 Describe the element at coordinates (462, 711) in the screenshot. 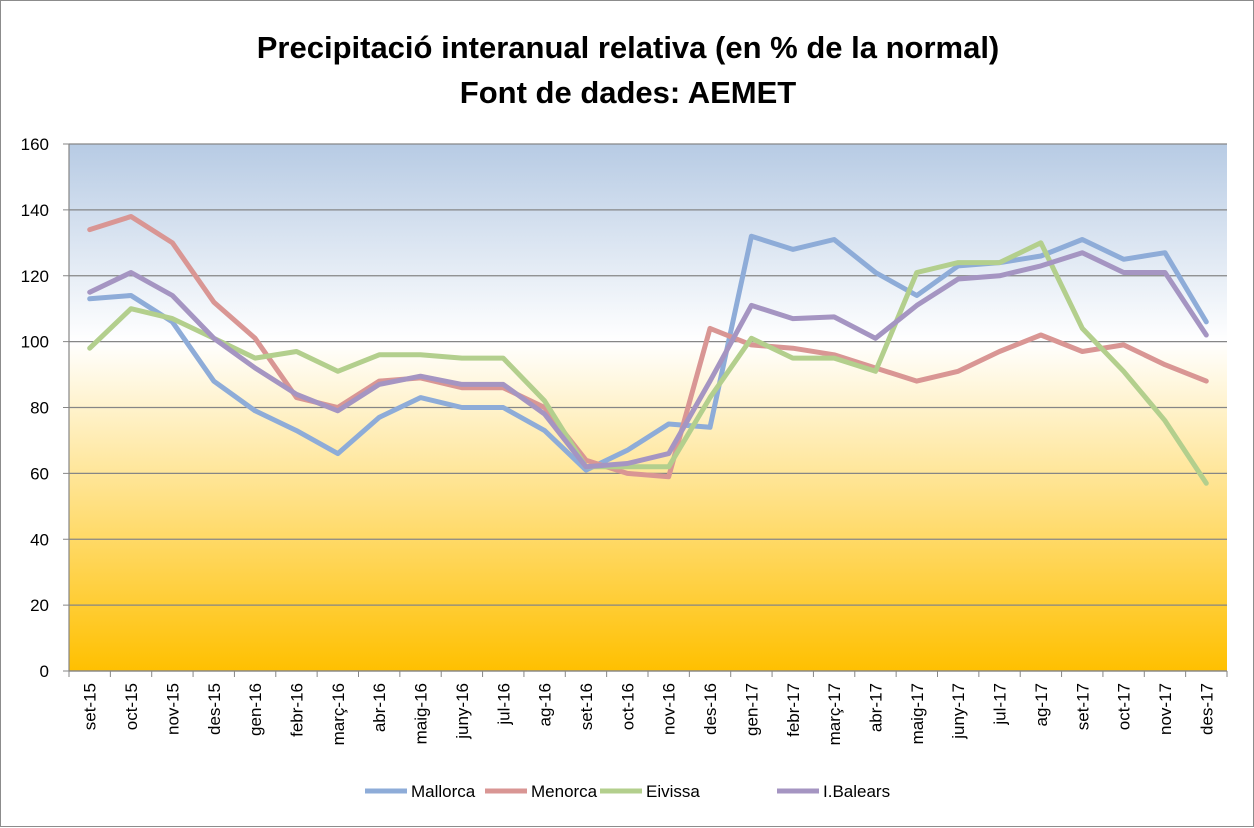

I see `x-tick-label: juny-16` at that location.